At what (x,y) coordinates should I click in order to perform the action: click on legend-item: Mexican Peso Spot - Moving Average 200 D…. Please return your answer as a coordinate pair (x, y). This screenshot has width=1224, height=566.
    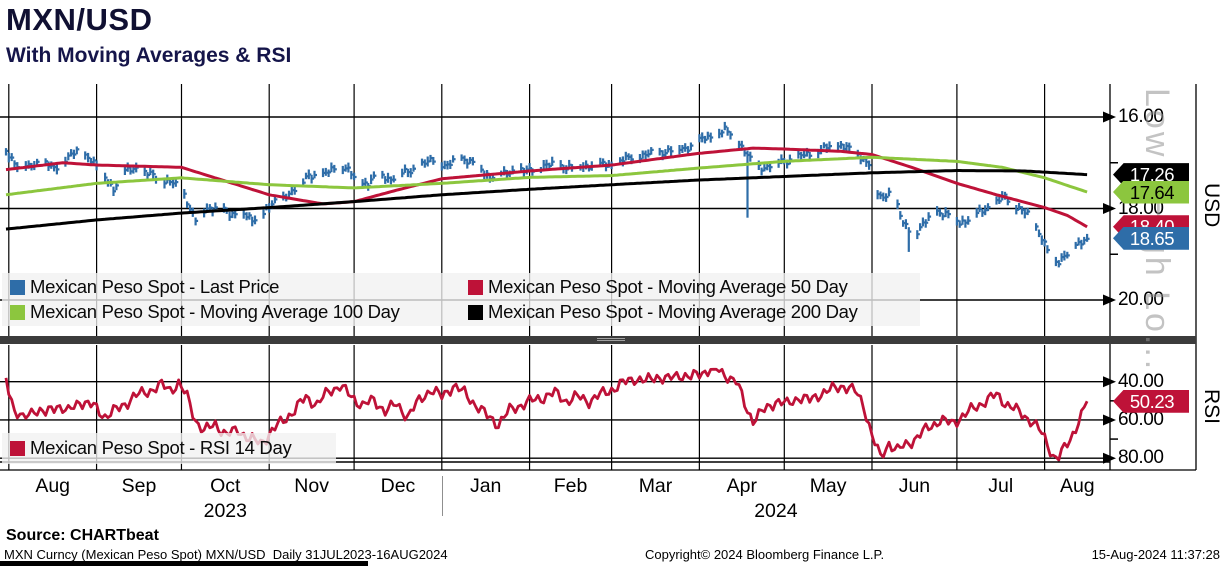
    Looking at the image, I should click on (663, 312).